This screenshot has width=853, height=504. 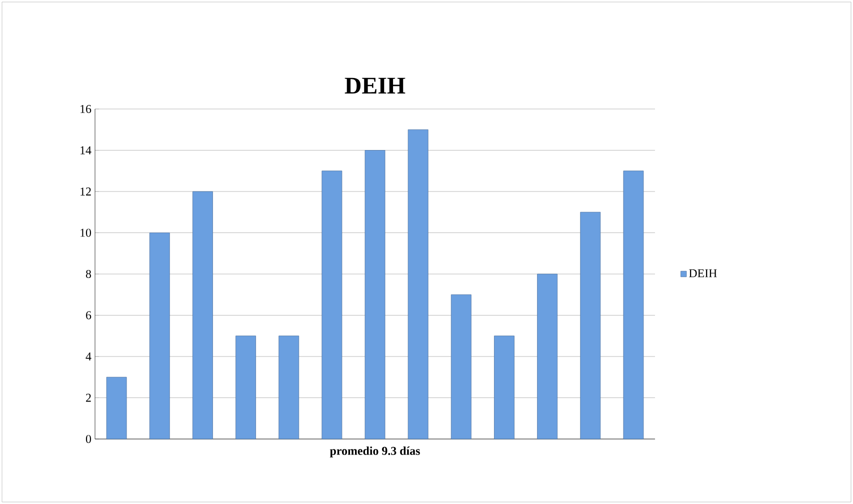 I want to click on x-axis-title: promedio 9.3 días, so click(x=375, y=452).